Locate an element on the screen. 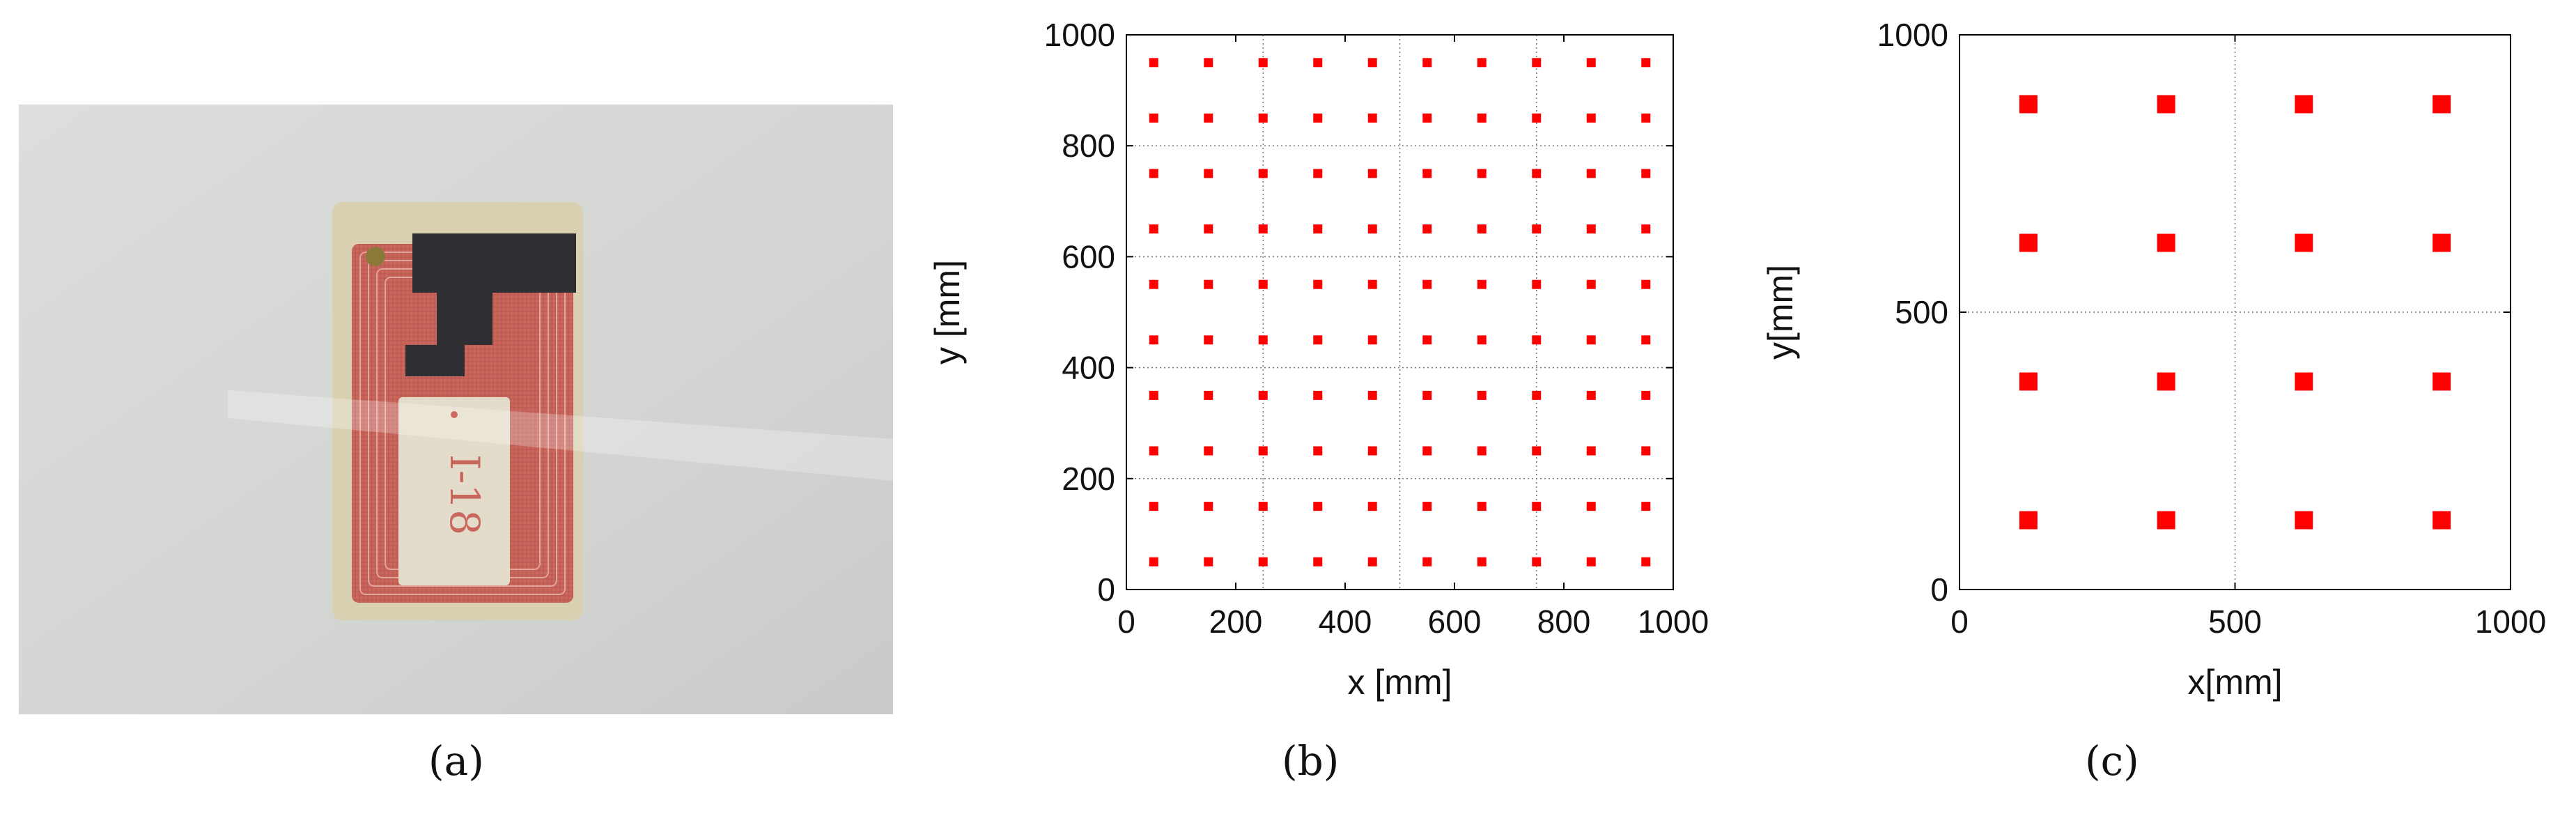 Image resolution: width=2576 pixels, height=816 pixels. x-tick-label: 600 is located at coordinates (1455, 621).